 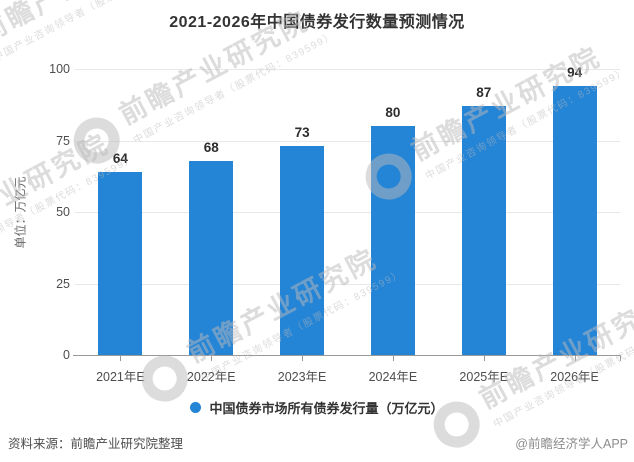 What do you see at coordinates (63, 212) in the screenshot?
I see `y-axis-tick-label: 50` at bounding box center [63, 212].